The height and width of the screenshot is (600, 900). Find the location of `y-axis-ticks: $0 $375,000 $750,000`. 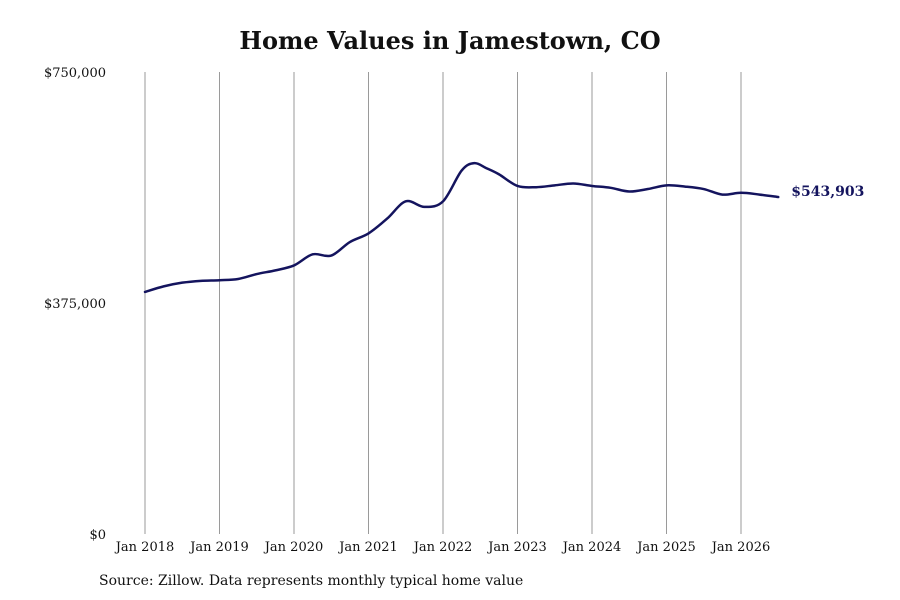

y-axis-ticks: $0 $375,000 $750,000 is located at coordinates (75, 304).